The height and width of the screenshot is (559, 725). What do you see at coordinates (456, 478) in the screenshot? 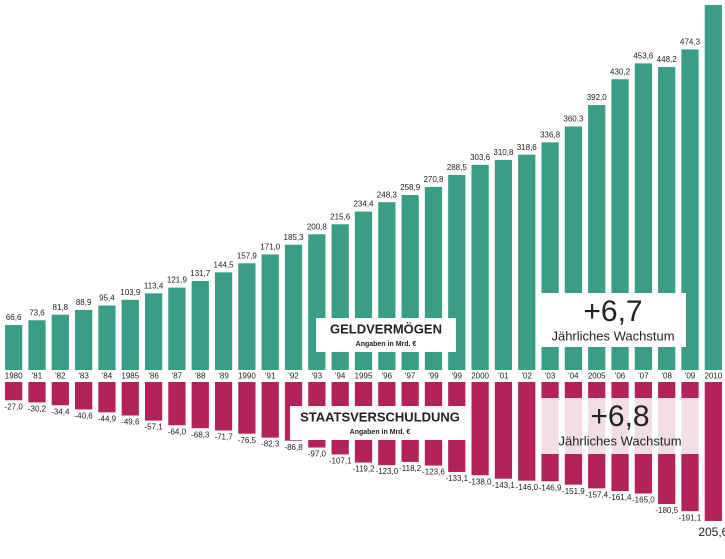
I see `value-label: -133,1` at bounding box center [456, 478].